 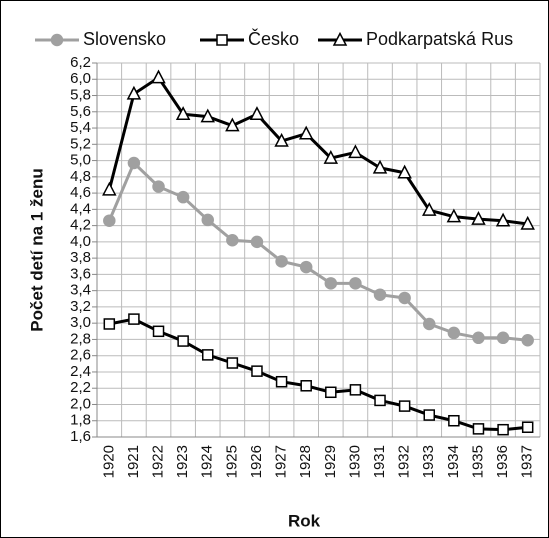 What do you see at coordinates (404, 461) in the screenshot?
I see `x-tick-label: 1932` at bounding box center [404, 461].